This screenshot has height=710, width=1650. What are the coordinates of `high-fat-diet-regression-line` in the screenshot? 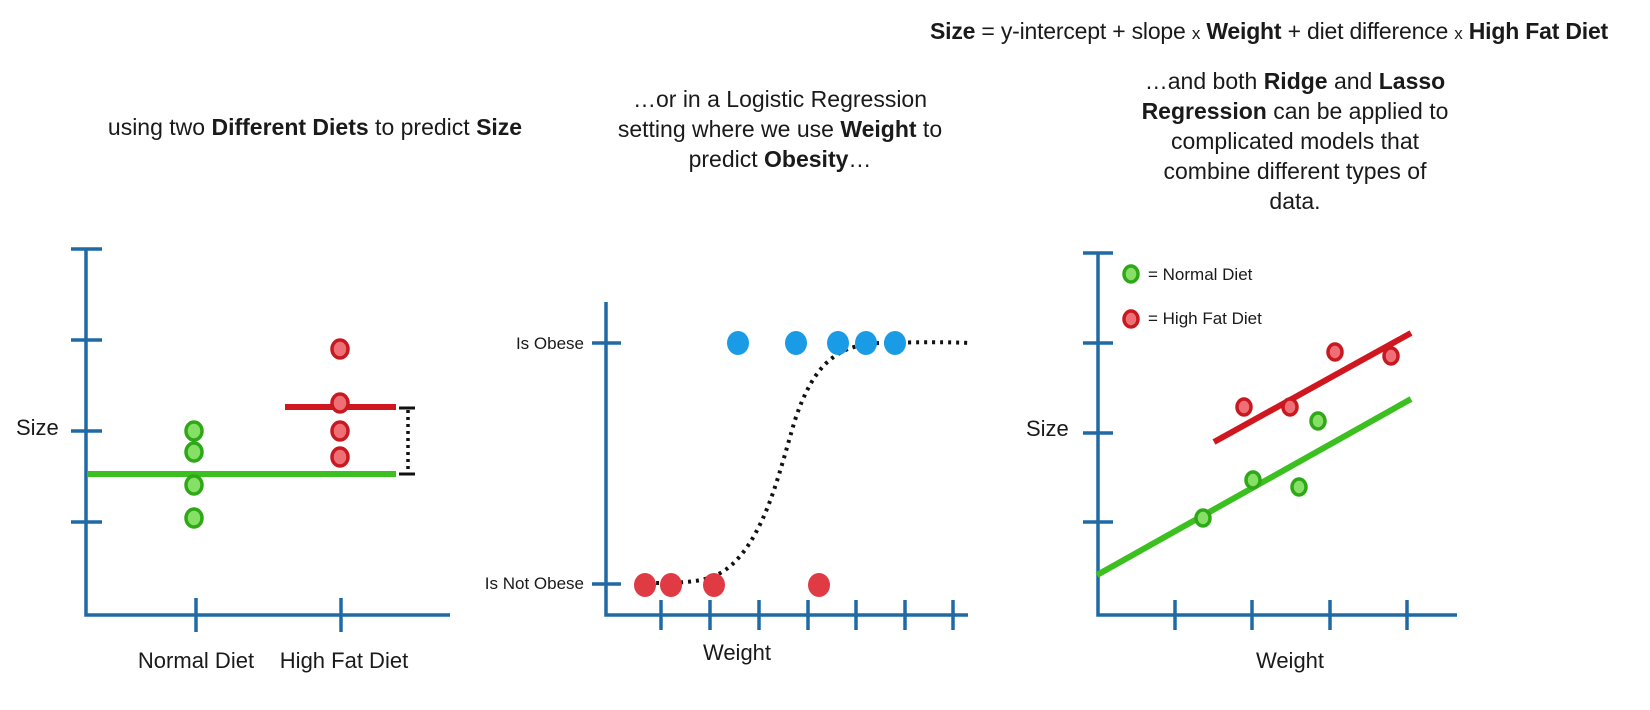 It's located at (1312, 387).